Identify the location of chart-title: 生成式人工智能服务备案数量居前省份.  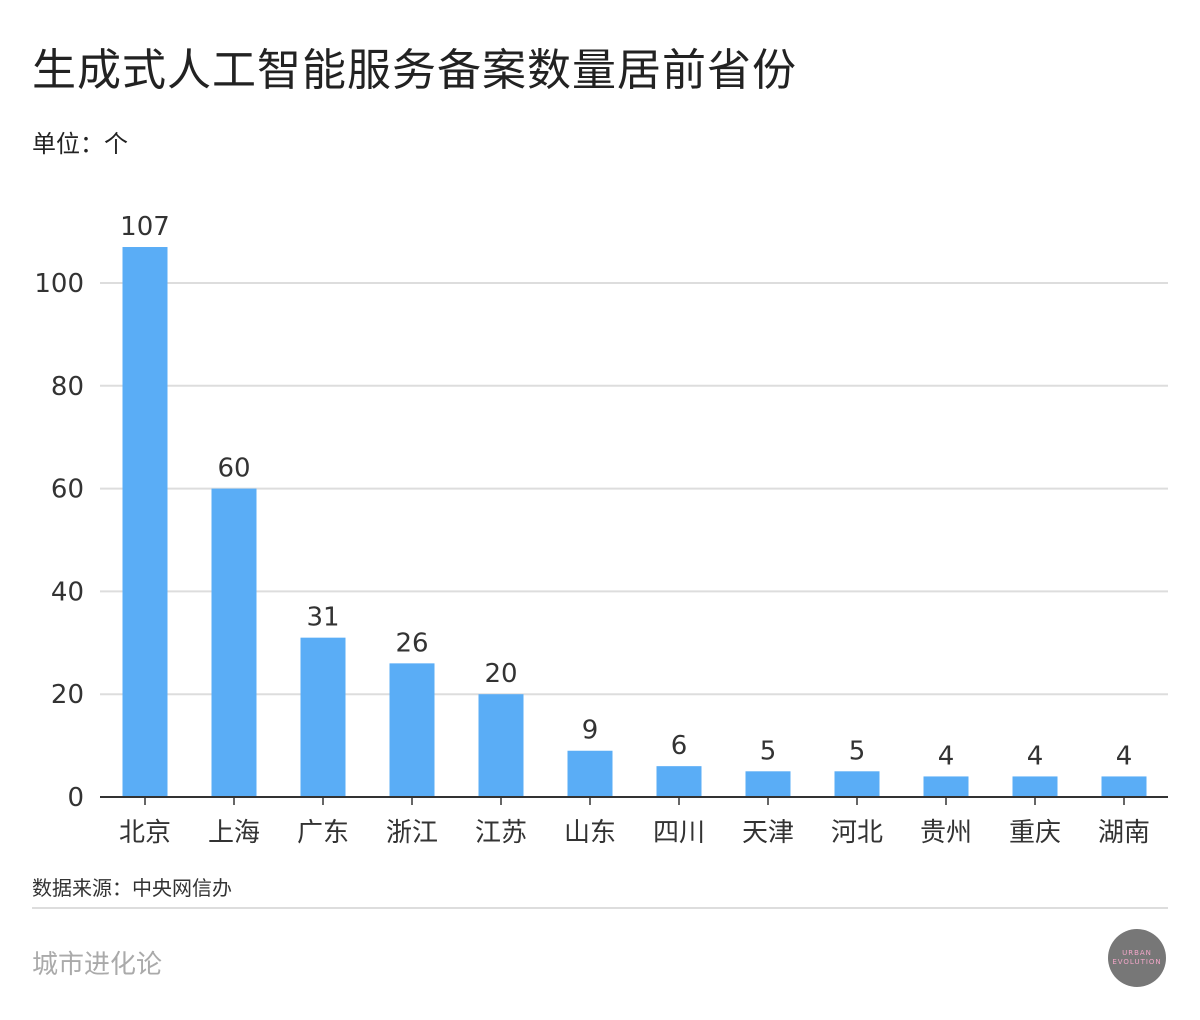
(414, 70).